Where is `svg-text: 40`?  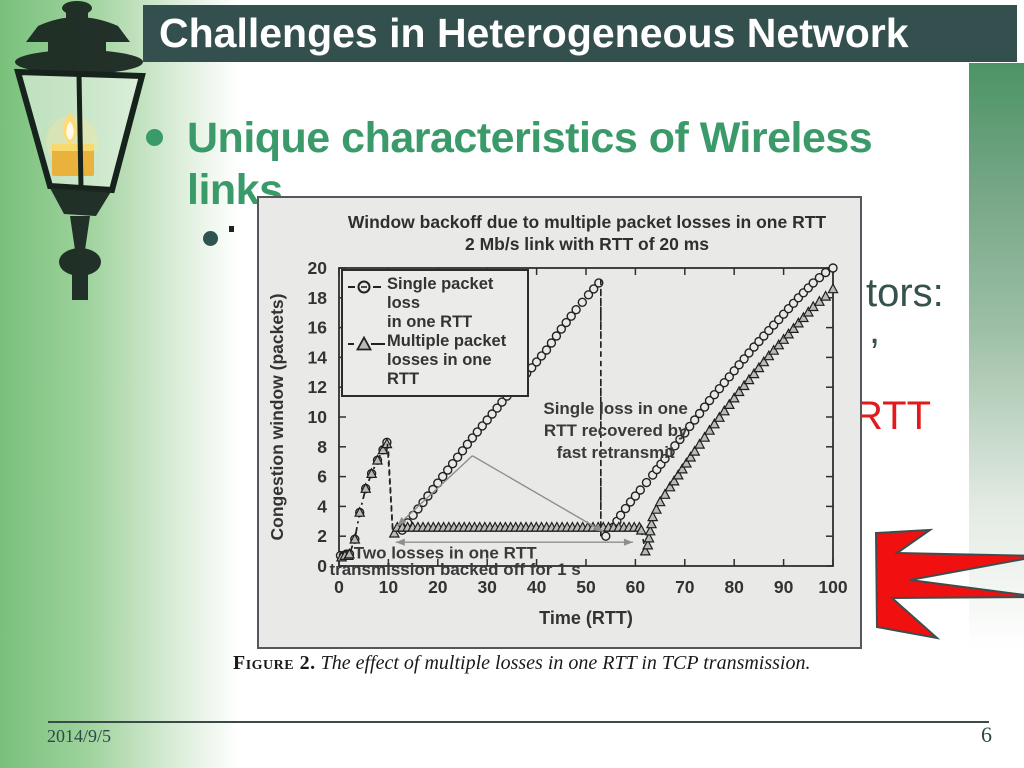
svg-text: 40 is located at coordinates (537, 587).